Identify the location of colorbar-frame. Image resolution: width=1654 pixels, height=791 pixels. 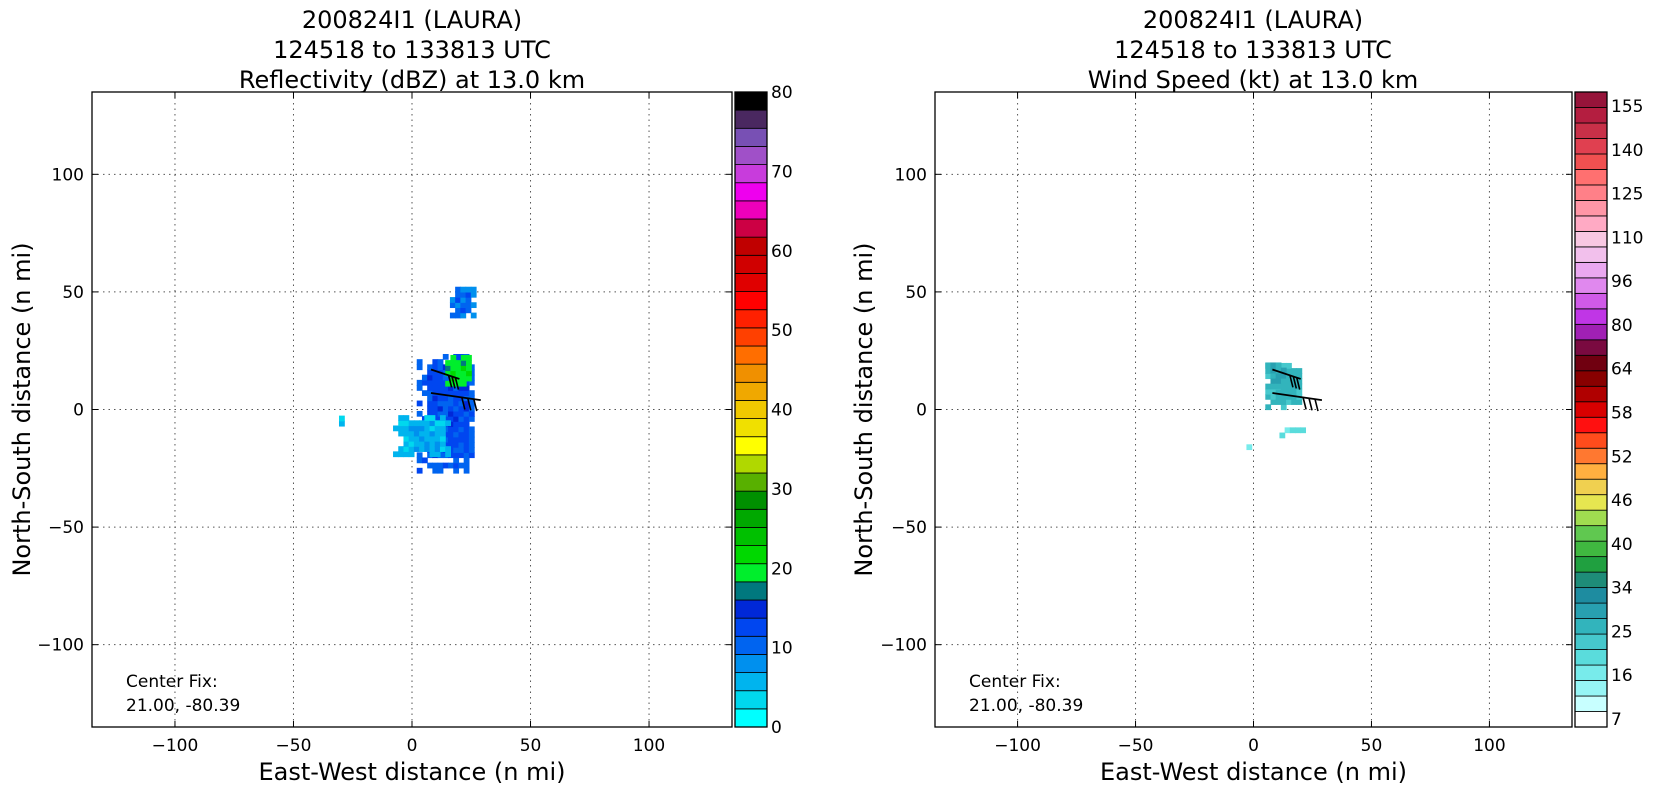
(1591, 409).